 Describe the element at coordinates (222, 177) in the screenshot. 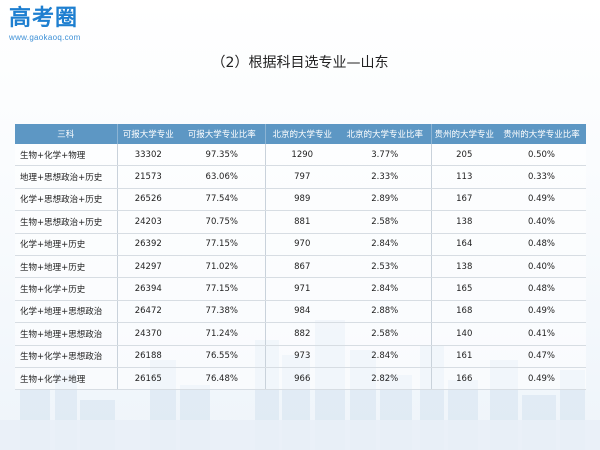

I see `table-cell: 63.06%` at that location.